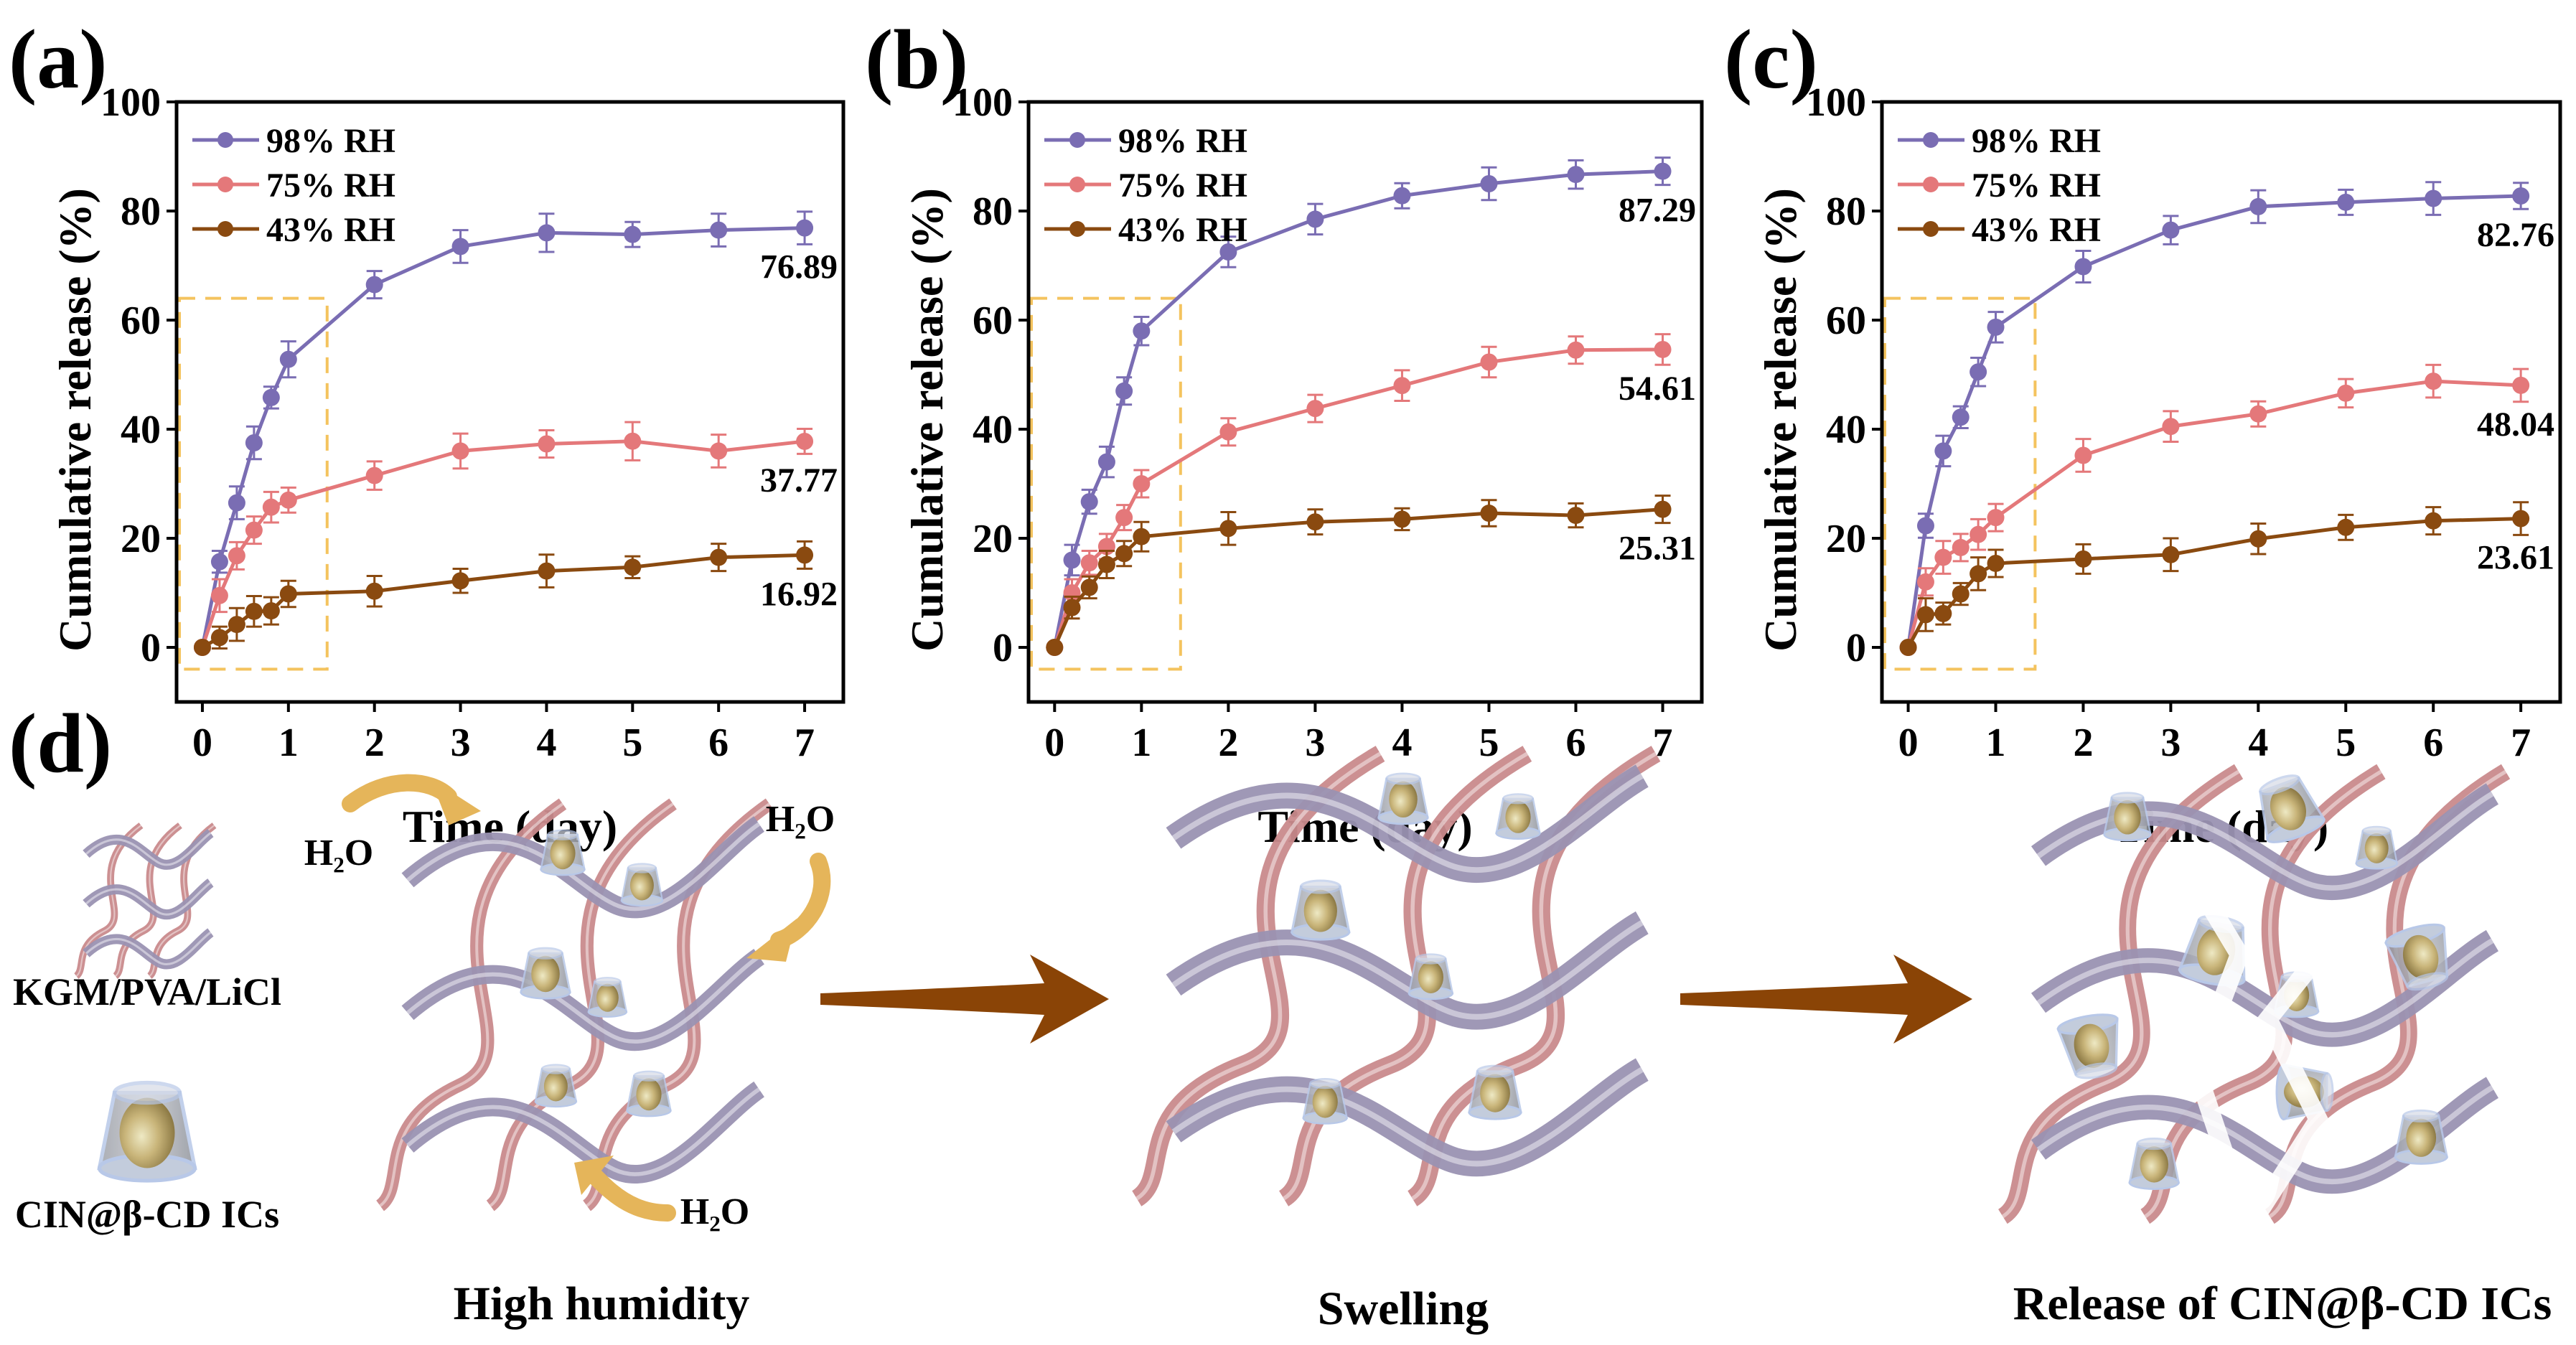 The width and height of the screenshot is (2576, 1345). Describe the element at coordinates (917, 59) in the screenshot. I see `panel-label-b: (b)` at that location.